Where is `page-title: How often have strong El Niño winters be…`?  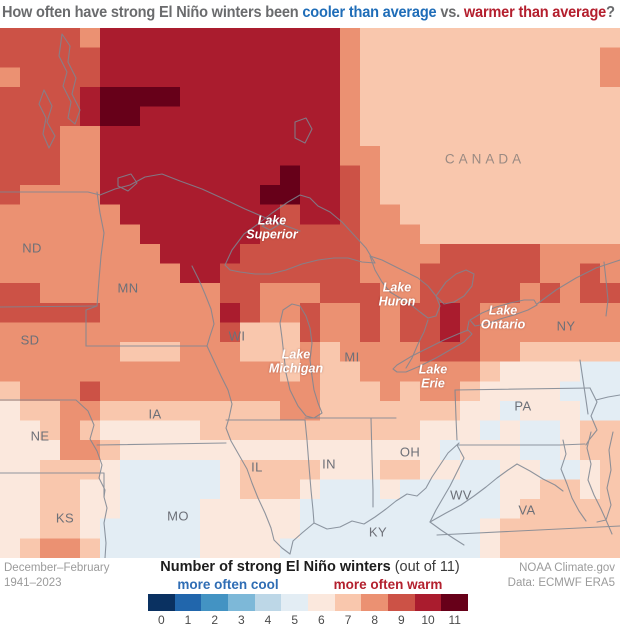 page-title: How often have strong El Niño winters be… is located at coordinates (308, 13).